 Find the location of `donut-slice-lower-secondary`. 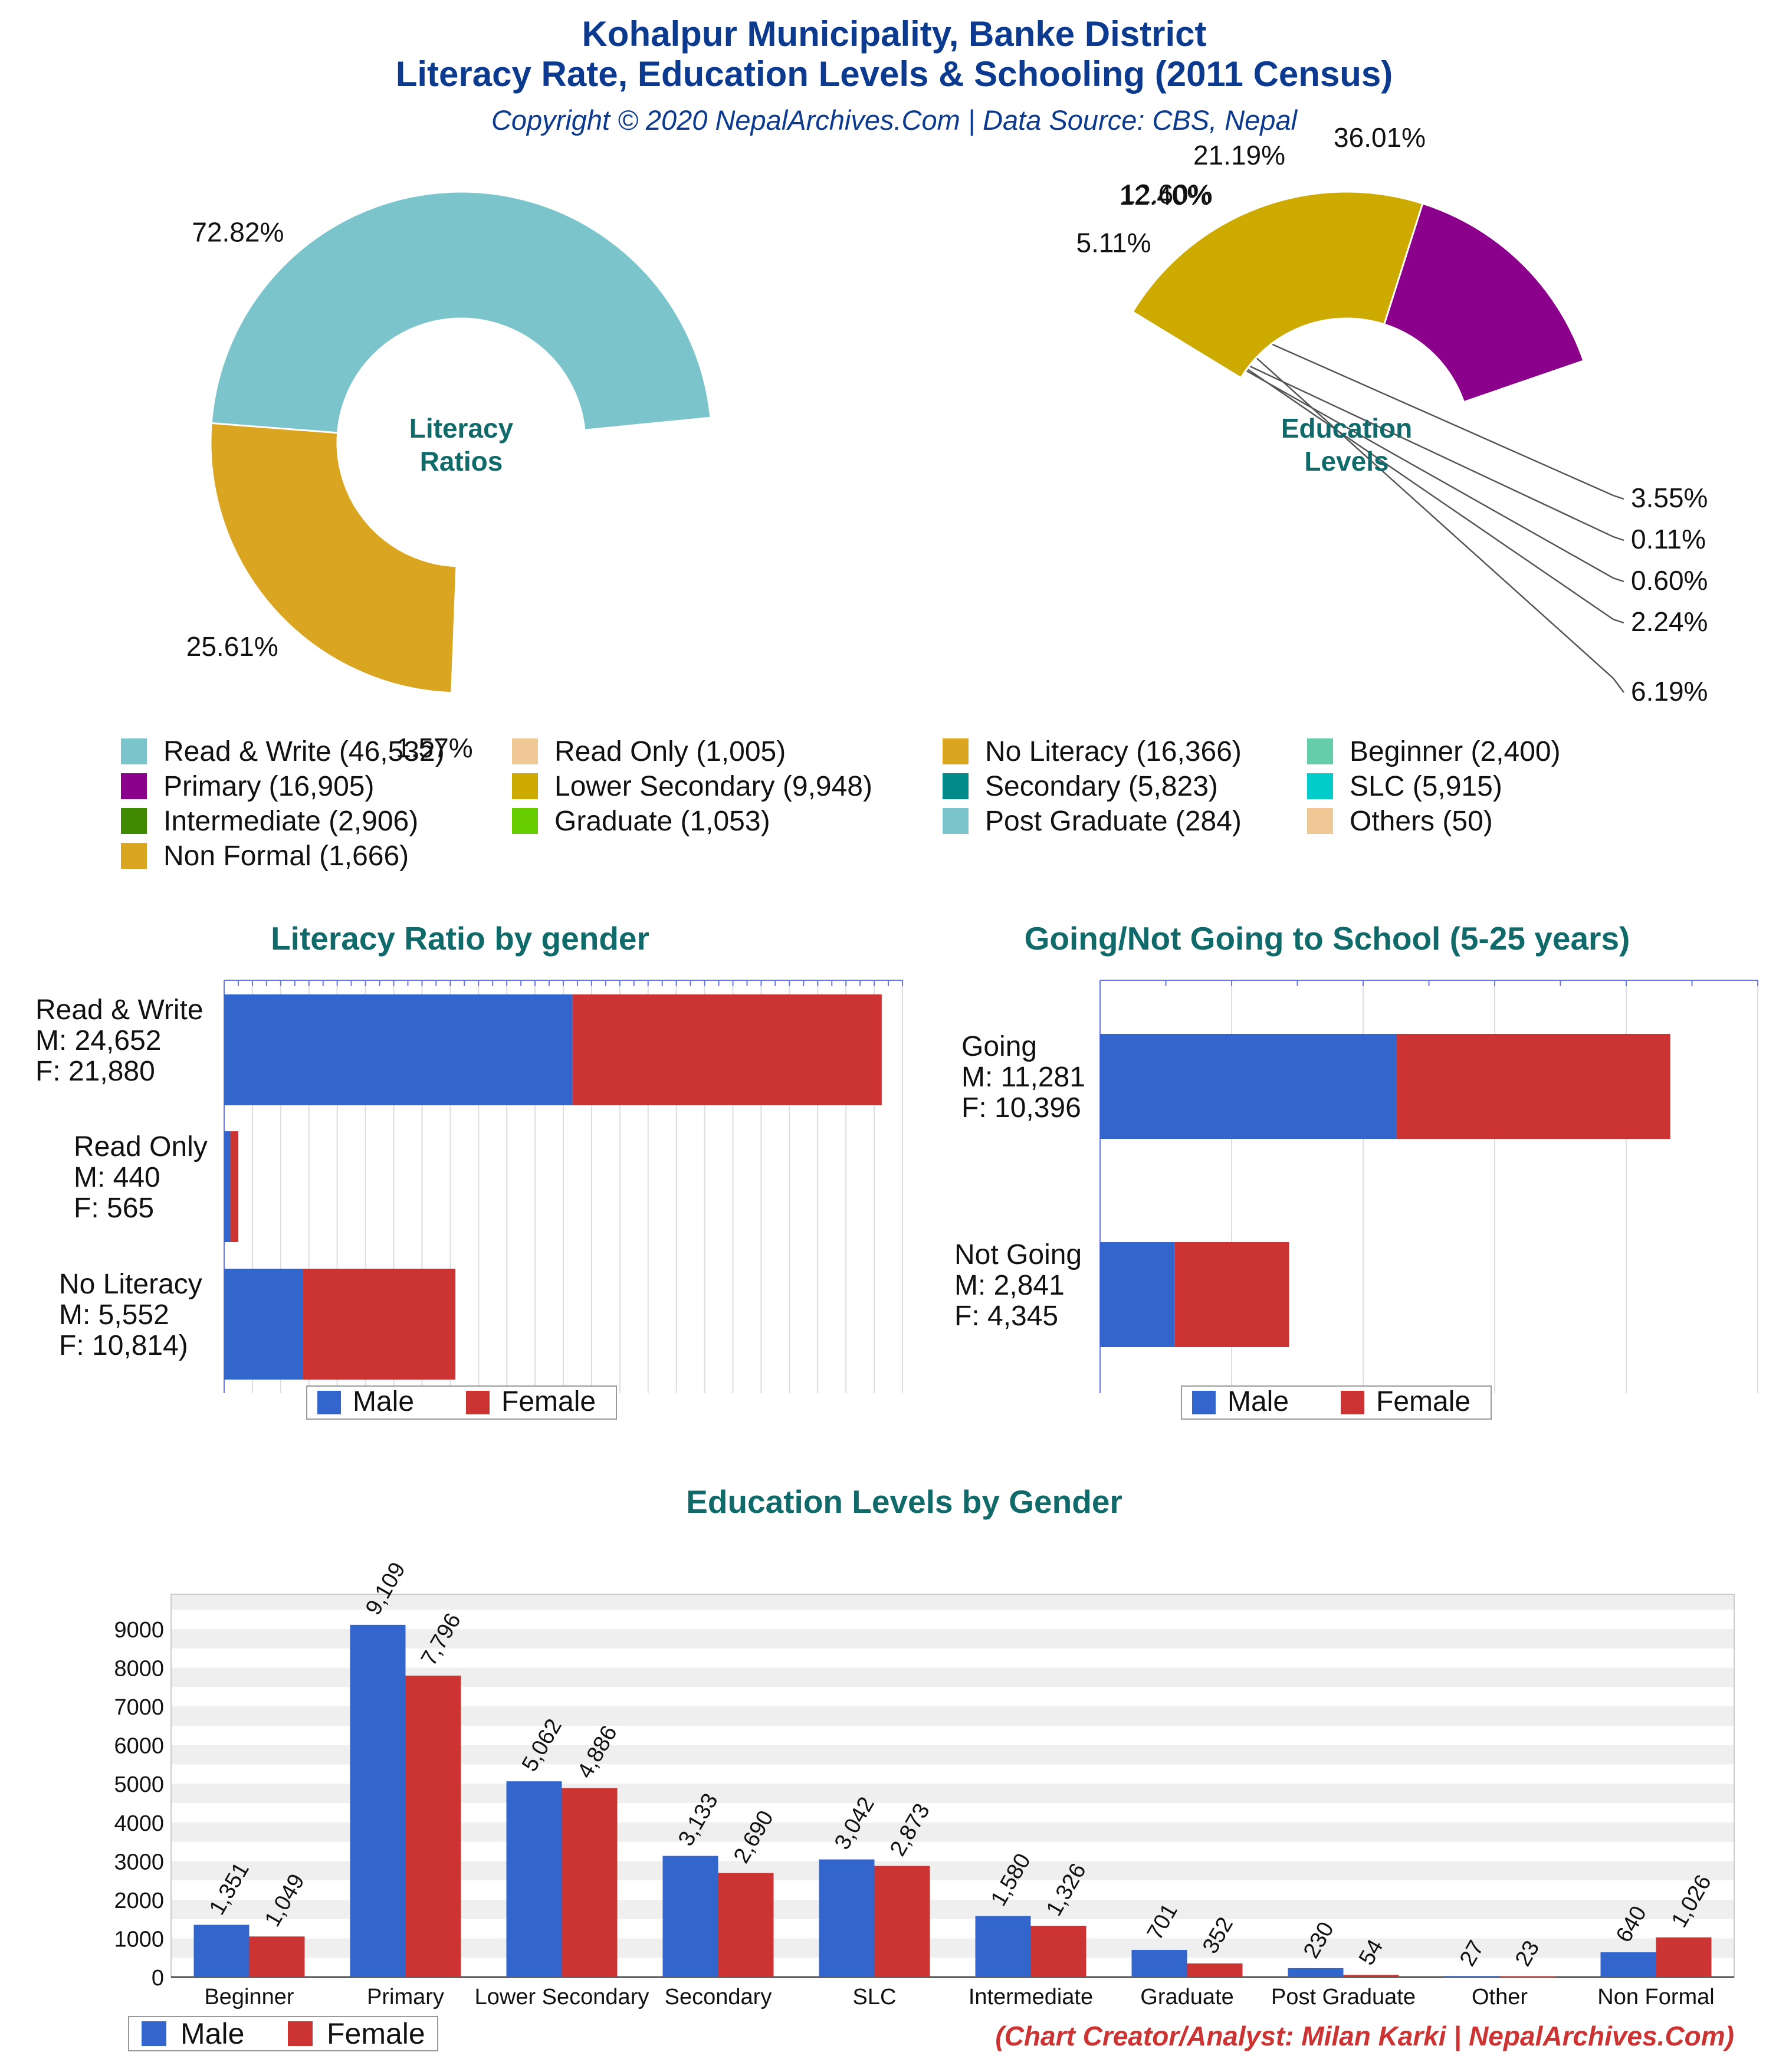

donut-slice-lower-secondary is located at coordinates (1277, 285).